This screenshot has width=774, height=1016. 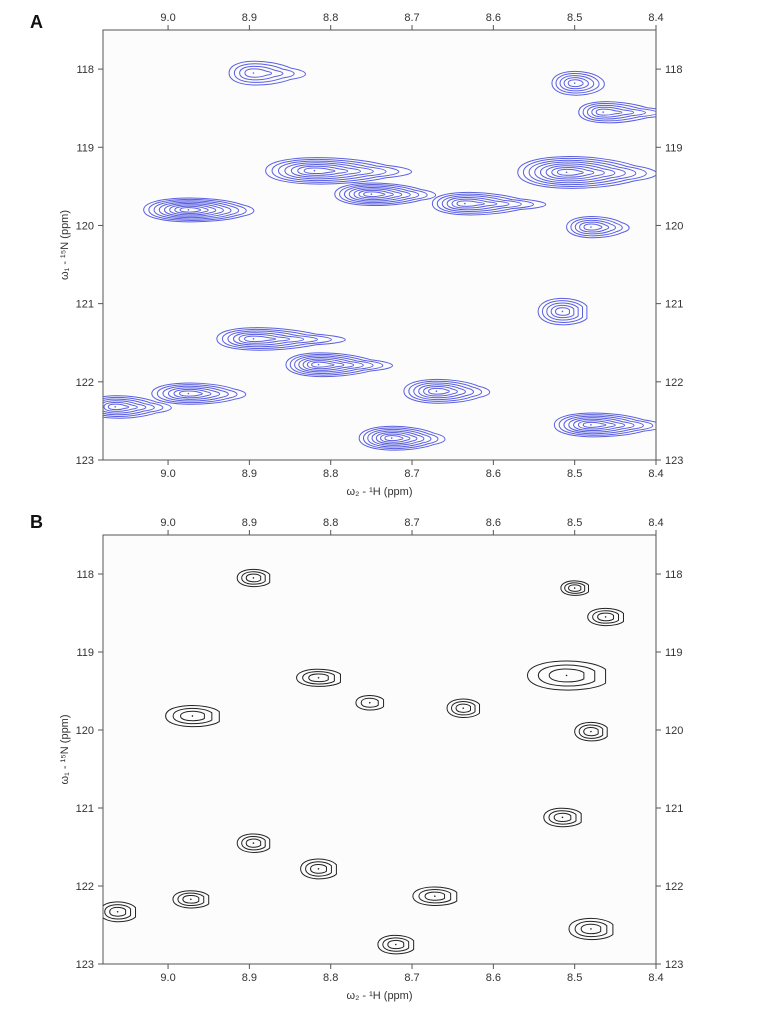 I want to click on x-tick-label: 8.8, so click(x=330, y=474).